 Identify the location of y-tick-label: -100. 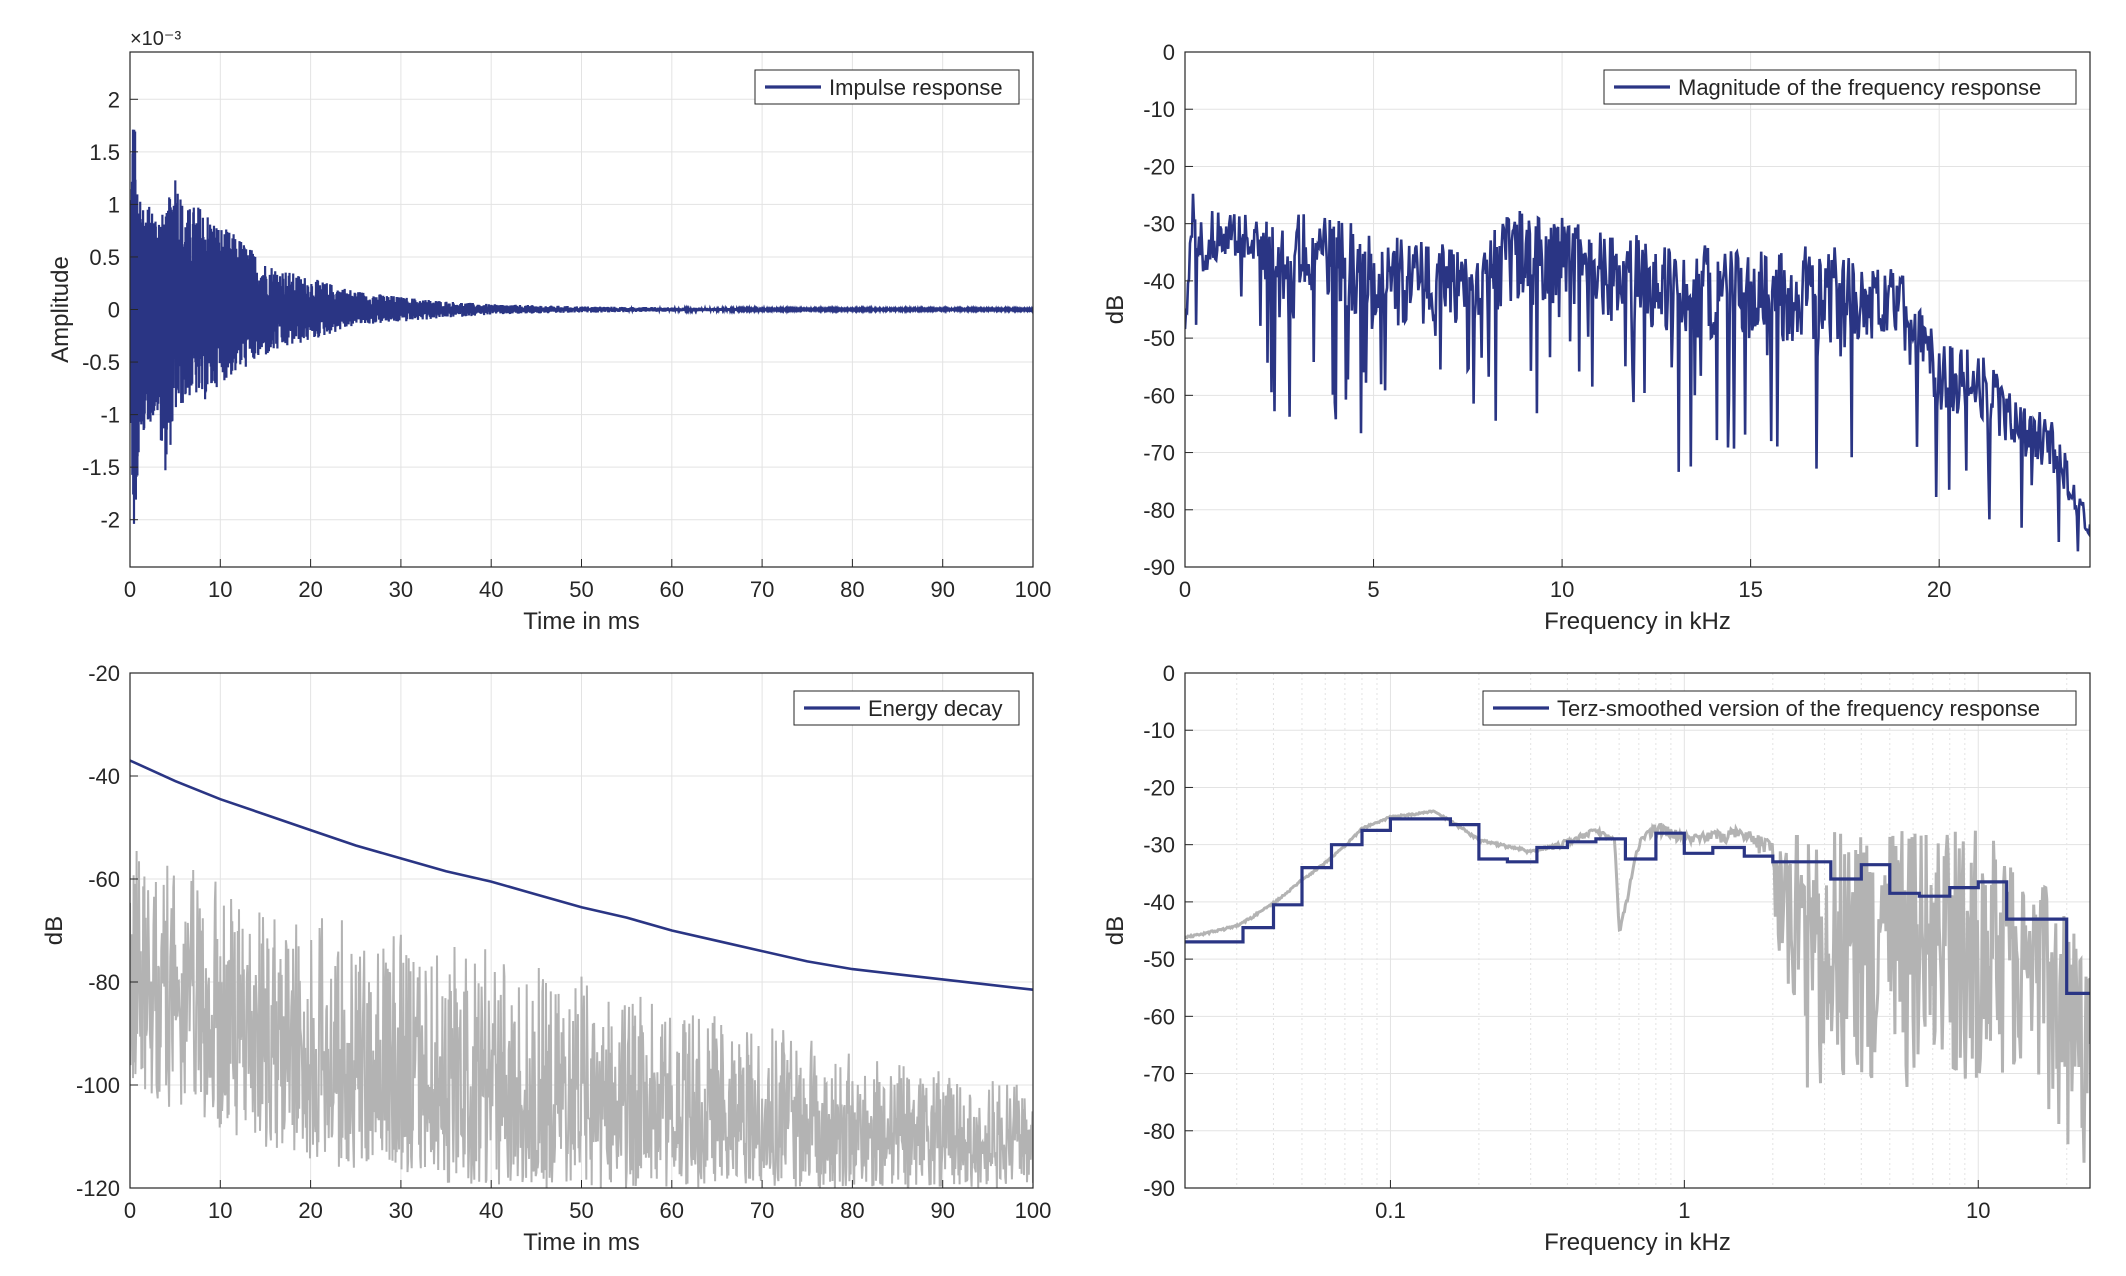
(98, 1085).